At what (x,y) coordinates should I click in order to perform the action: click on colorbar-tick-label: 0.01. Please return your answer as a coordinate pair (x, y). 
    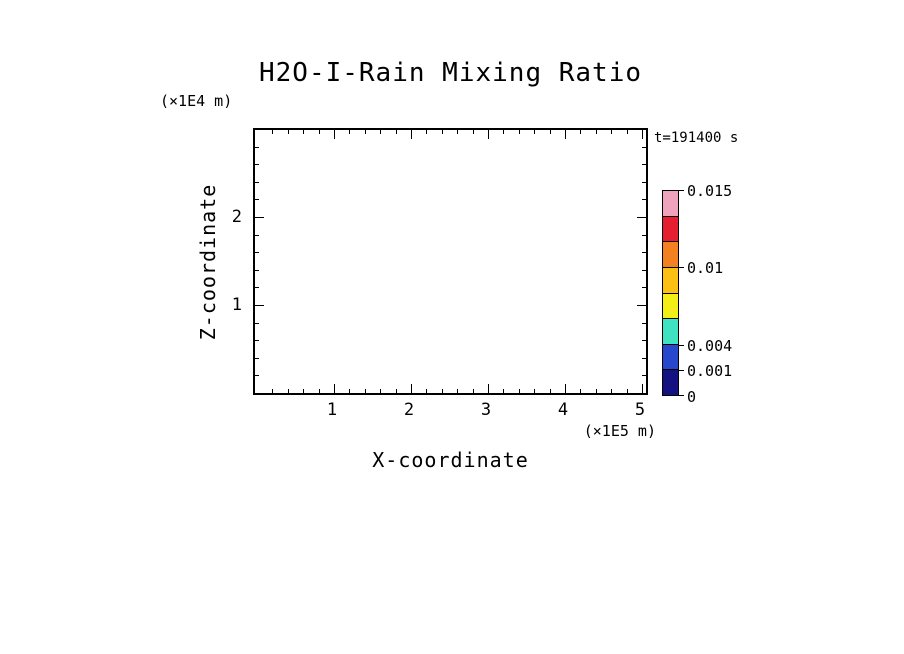
    Looking at the image, I should click on (705, 268).